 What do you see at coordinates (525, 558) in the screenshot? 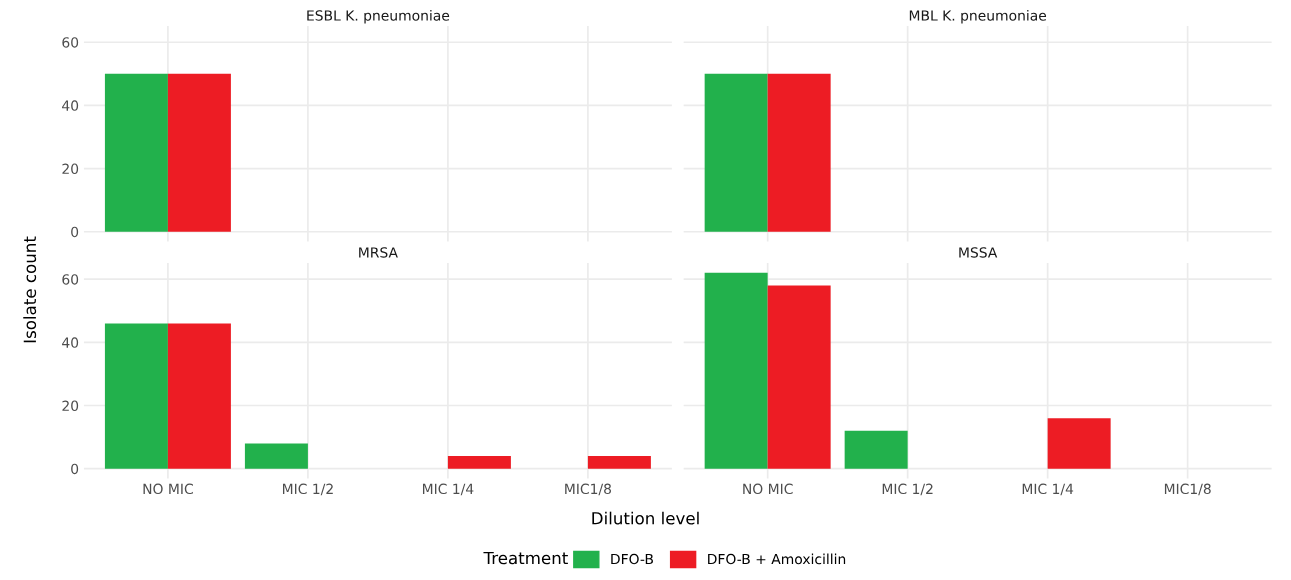
I see `legend-title: Treatment` at bounding box center [525, 558].